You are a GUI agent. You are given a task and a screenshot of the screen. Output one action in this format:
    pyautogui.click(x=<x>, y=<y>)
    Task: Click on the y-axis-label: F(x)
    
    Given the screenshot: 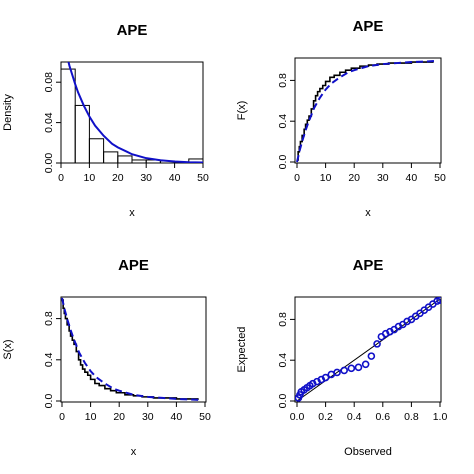 What is the action you would take?
    pyautogui.click(x=242, y=111)
    